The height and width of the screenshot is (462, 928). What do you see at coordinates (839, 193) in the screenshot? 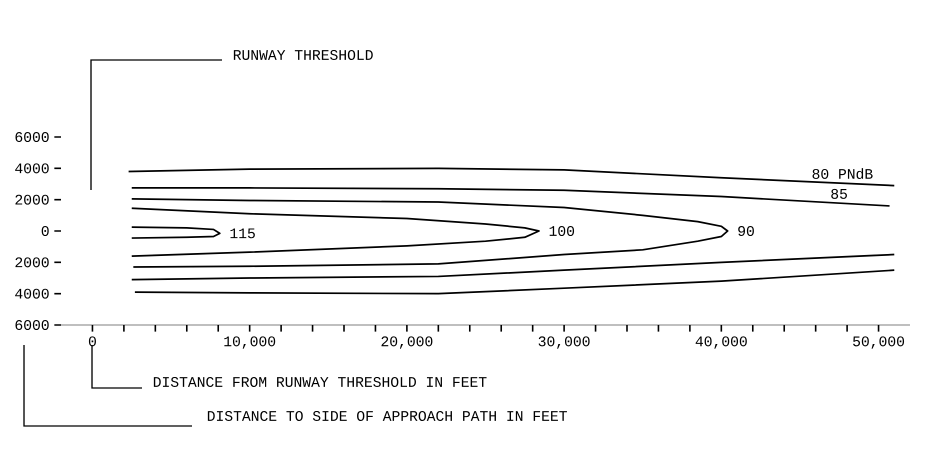
I see `series-label: 85` at bounding box center [839, 193].